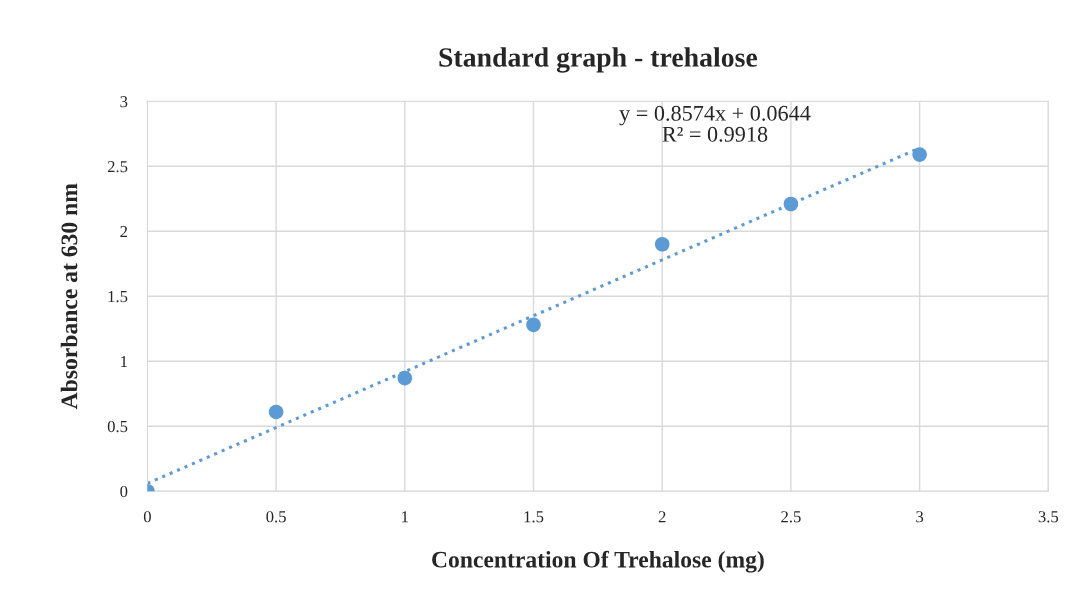 The width and height of the screenshot is (1092, 614). What do you see at coordinates (405, 517) in the screenshot?
I see `x-tick-label: 1` at bounding box center [405, 517].